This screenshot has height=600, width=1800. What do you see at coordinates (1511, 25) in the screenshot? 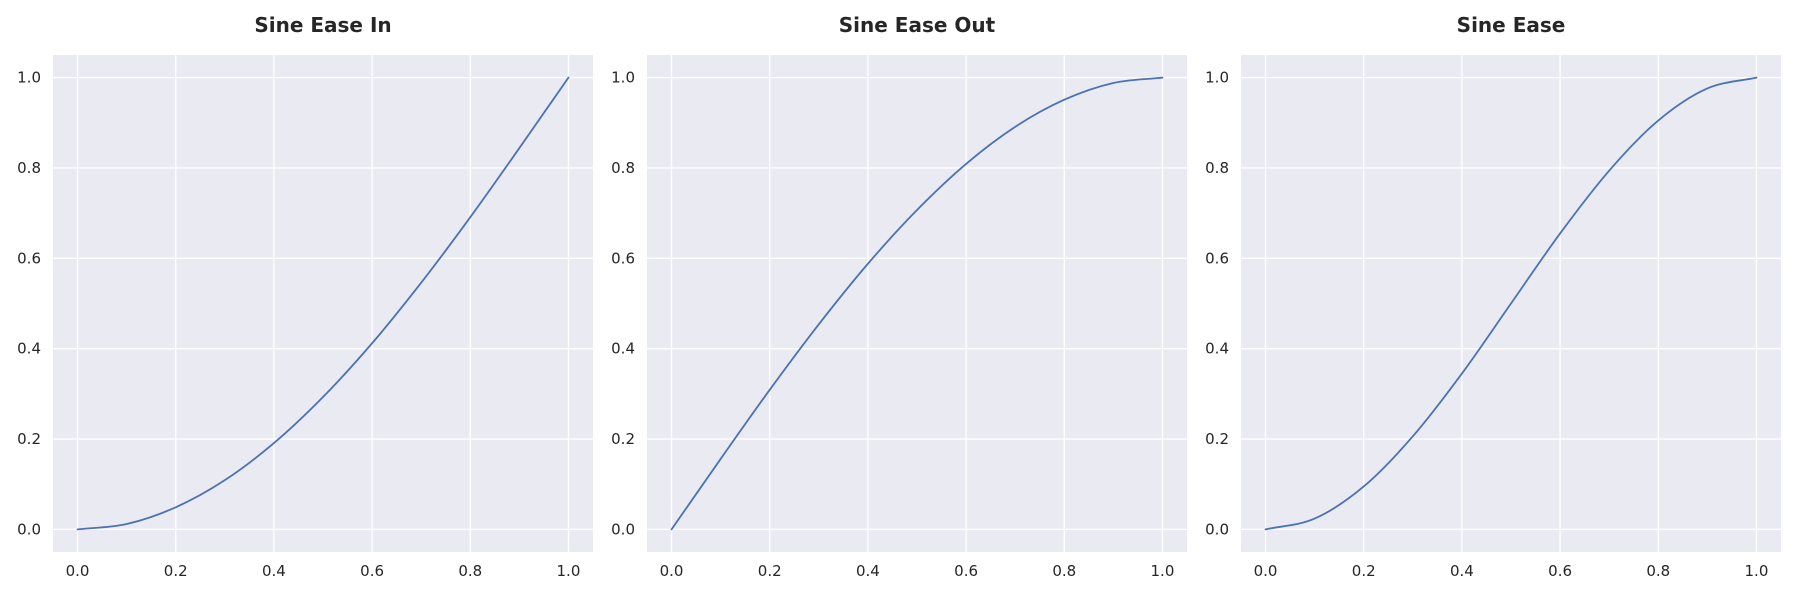
I see `chart-title: Sine Ease` at bounding box center [1511, 25].